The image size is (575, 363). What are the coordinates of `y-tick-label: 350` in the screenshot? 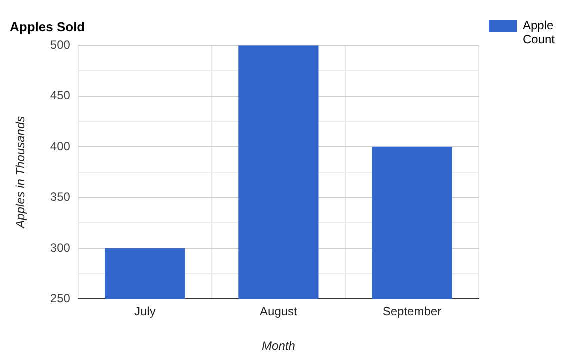 It's located at (60, 197).